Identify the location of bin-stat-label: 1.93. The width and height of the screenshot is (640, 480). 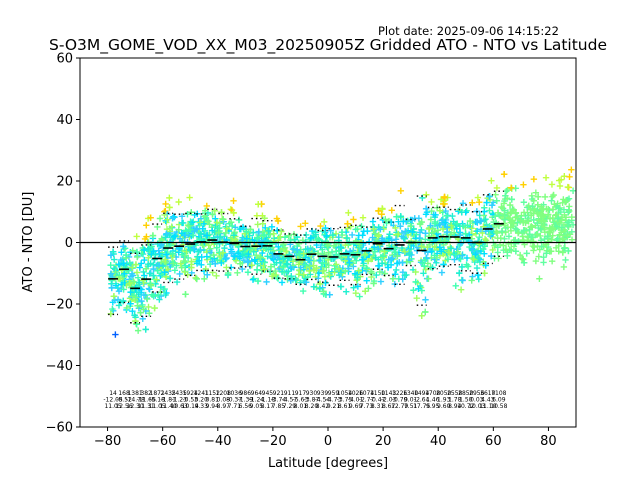
(444, 400).